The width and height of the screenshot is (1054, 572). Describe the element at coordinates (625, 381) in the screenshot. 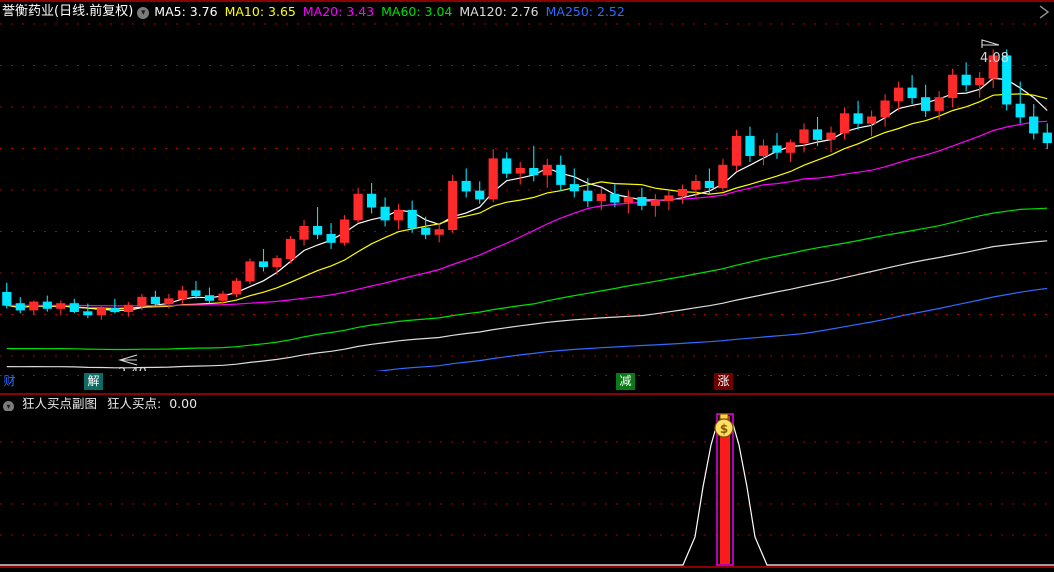

I see `signal-marker-2: 减` at that location.